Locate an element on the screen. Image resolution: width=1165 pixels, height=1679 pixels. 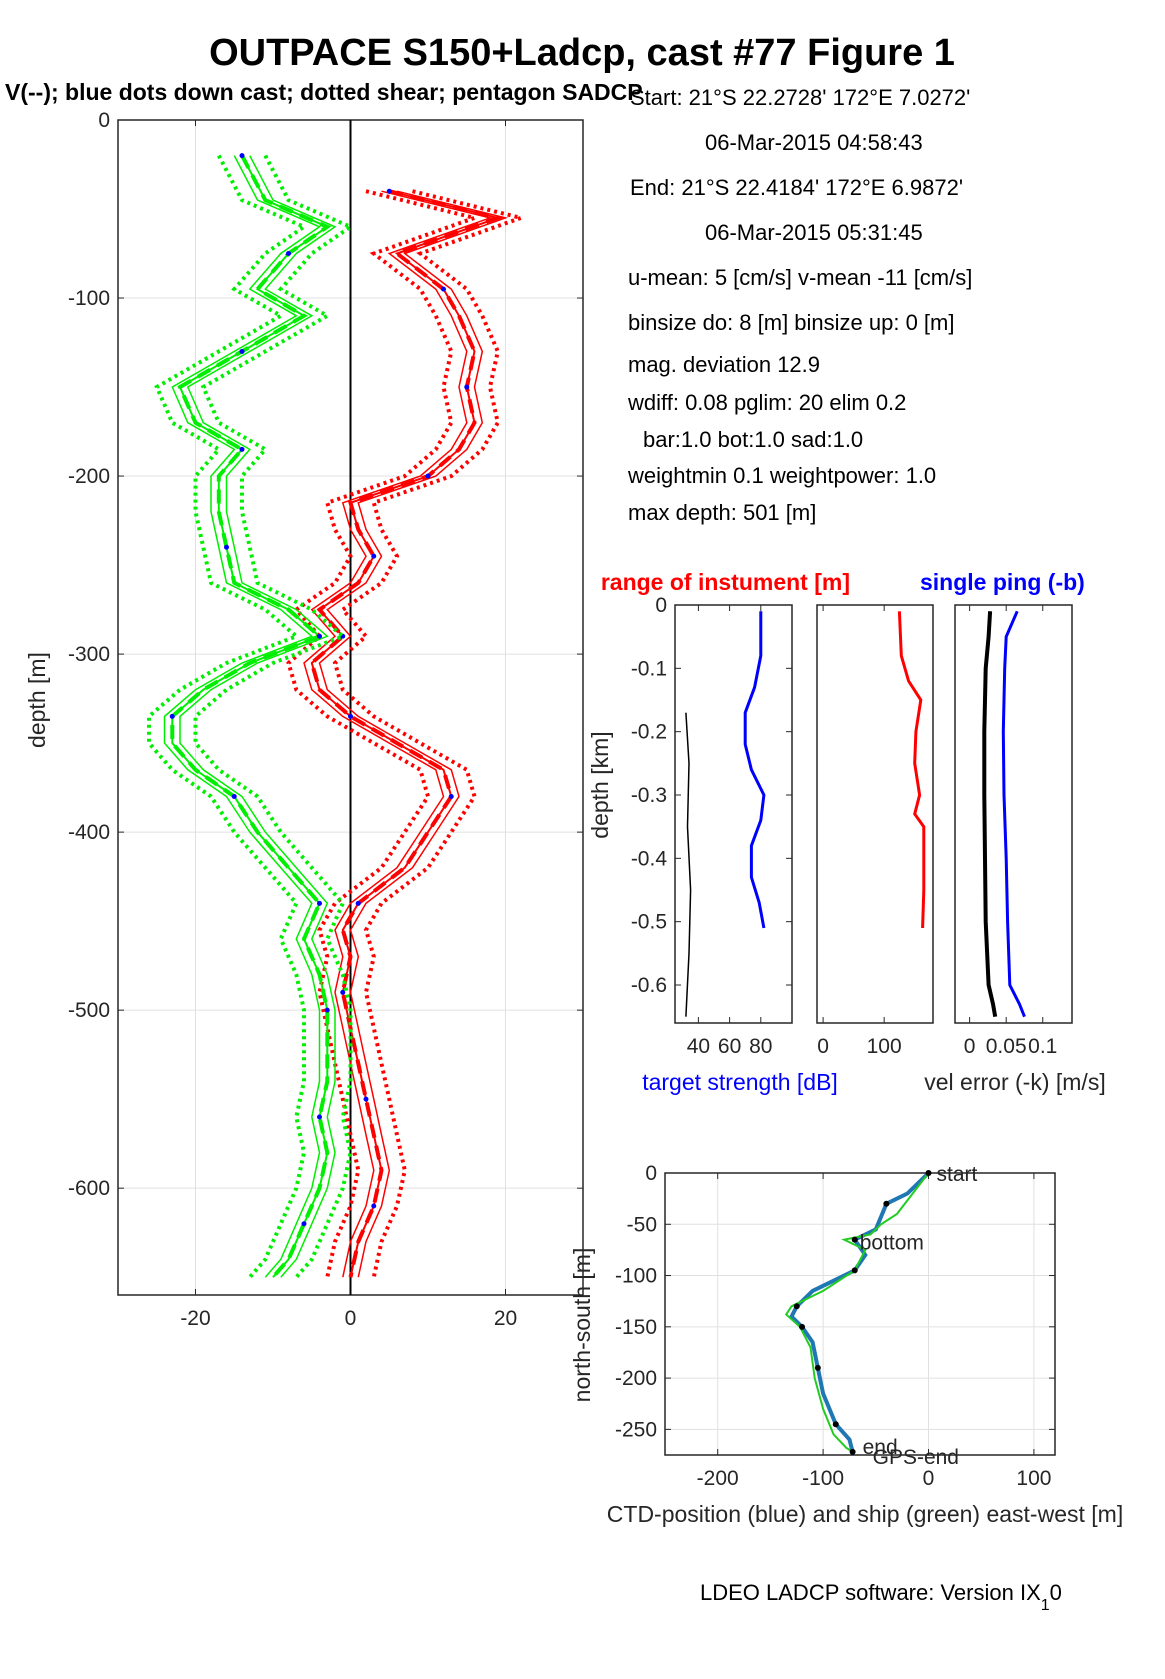
info-line: 06-Mar-2015 05:31:45 is located at coordinates (814, 232).